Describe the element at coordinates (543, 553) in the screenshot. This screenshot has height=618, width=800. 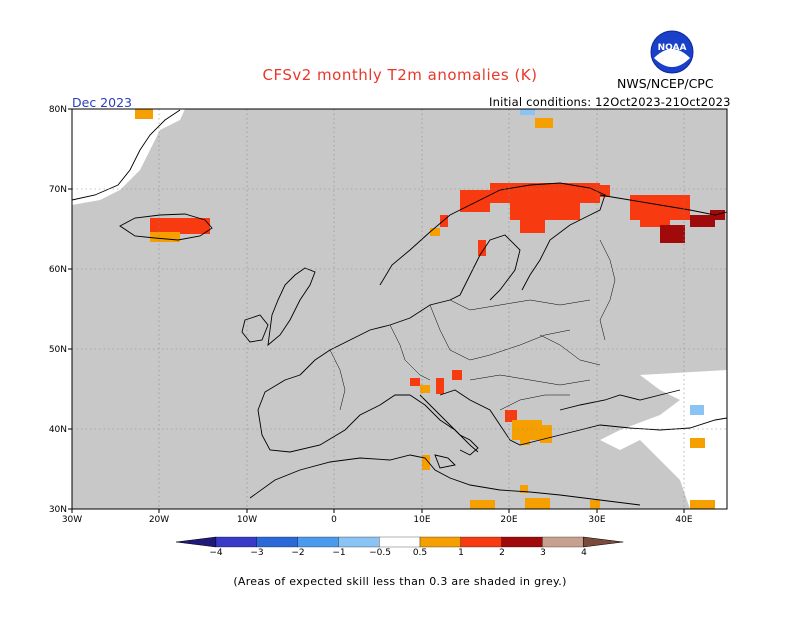
I see `legend-label: 3` at that location.